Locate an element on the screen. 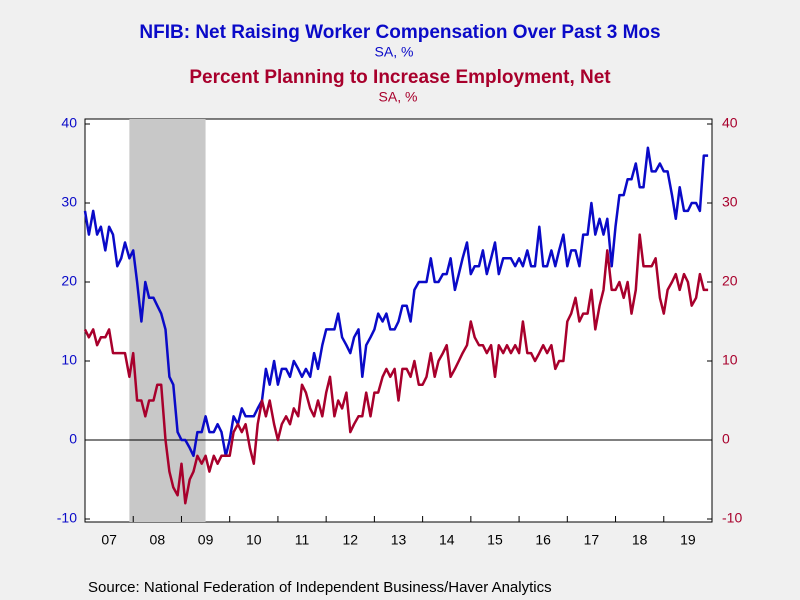 The width and height of the screenshot is (800, 600). x-tick-label: 12 is located at coordinates (350, 540).